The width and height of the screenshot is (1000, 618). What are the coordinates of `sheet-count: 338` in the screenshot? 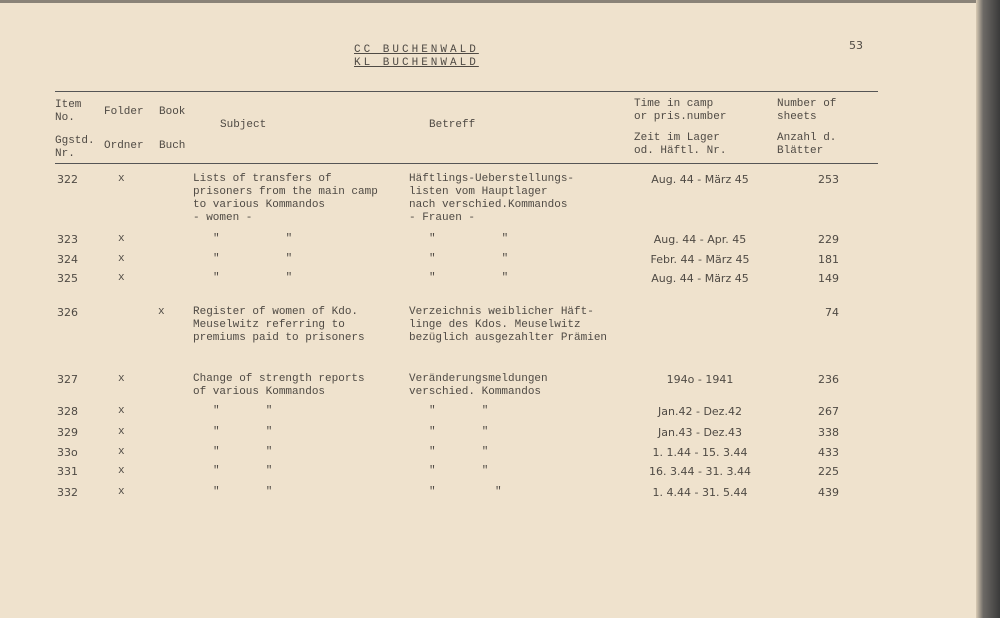 It's located at (828, 432).